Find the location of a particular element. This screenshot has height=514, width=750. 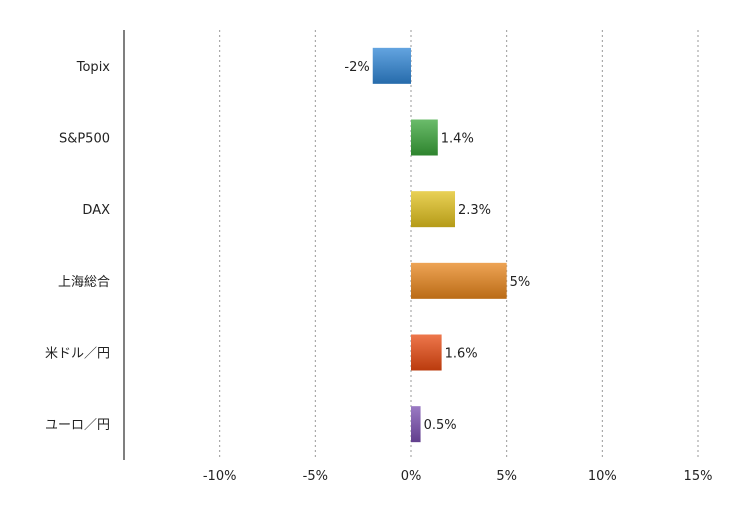

x-tick-label: 0% is located at coordinates (411, 476).